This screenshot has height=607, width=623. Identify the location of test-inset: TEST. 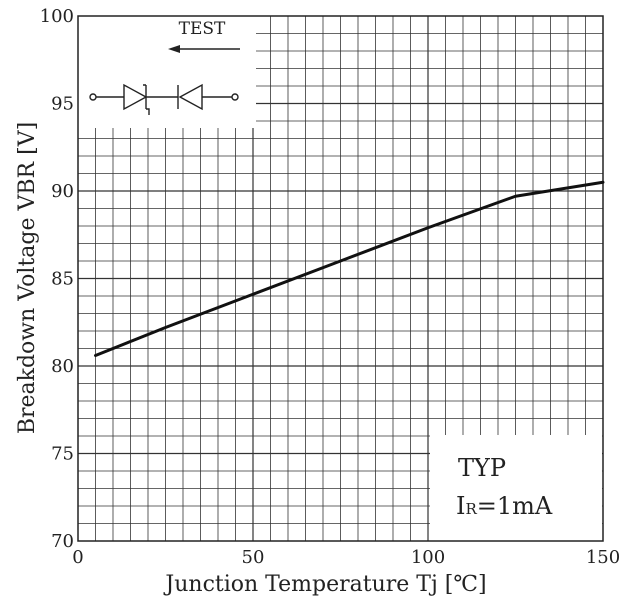
(167, 72).